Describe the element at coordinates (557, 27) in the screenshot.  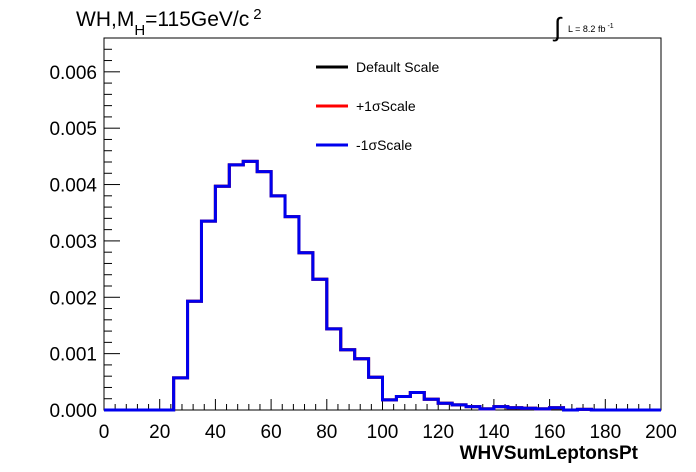
I see `lumi-integral: ∫` at that location.